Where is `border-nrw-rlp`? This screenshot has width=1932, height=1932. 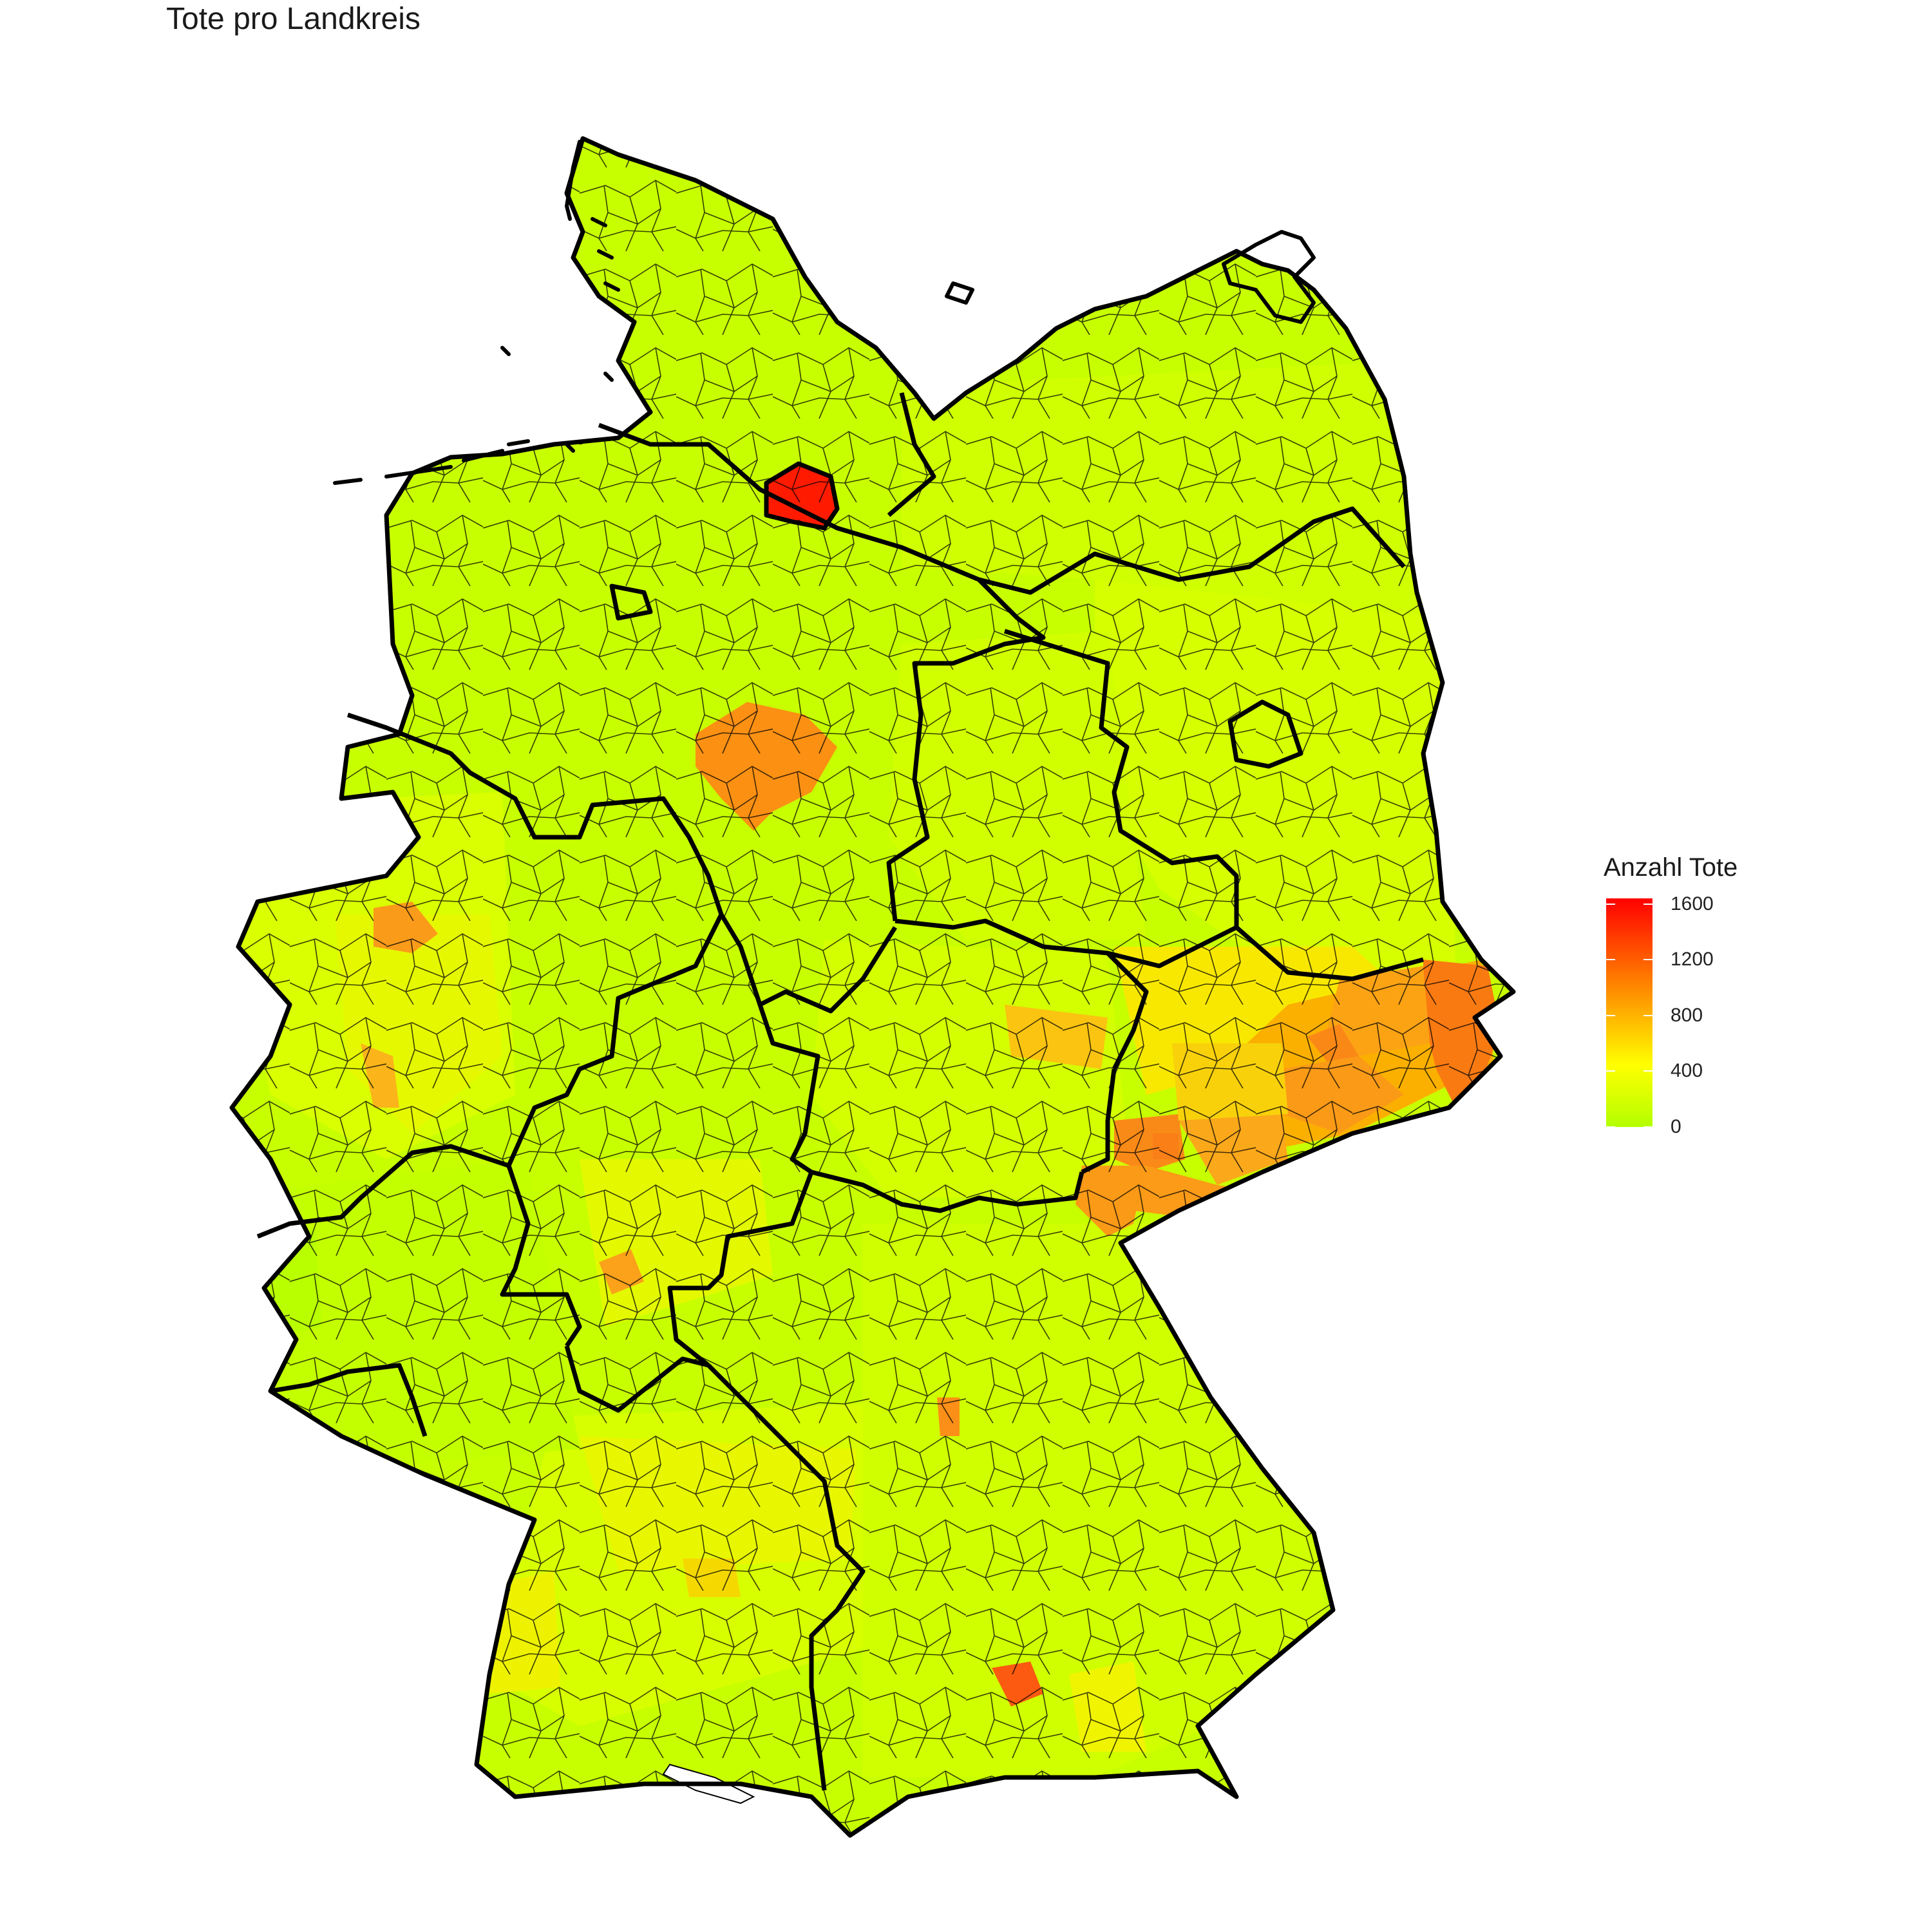
border-nrw-rlp is located at coordinates (383, 1191).